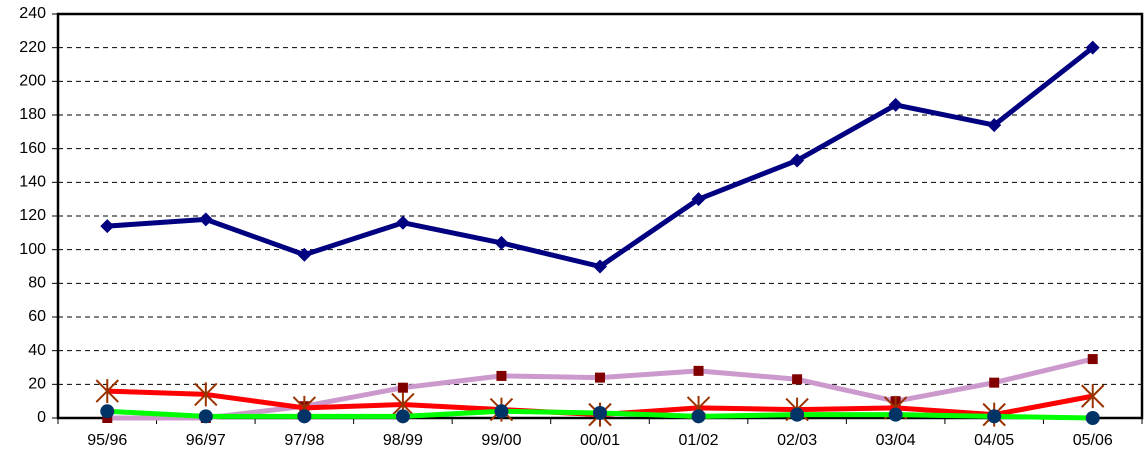 The width and height of the screenshot is (1146, 463). What do you see at coordinates (37, 316) in the screenshot?
I see `y-tick-label: 60` at bounding box center [37, 316].